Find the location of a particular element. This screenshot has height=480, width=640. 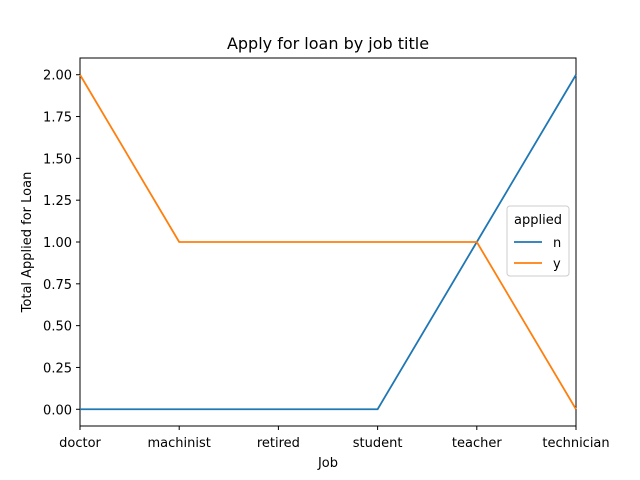

y-tick-label: 1.50 is located at coordinates (57, 159).